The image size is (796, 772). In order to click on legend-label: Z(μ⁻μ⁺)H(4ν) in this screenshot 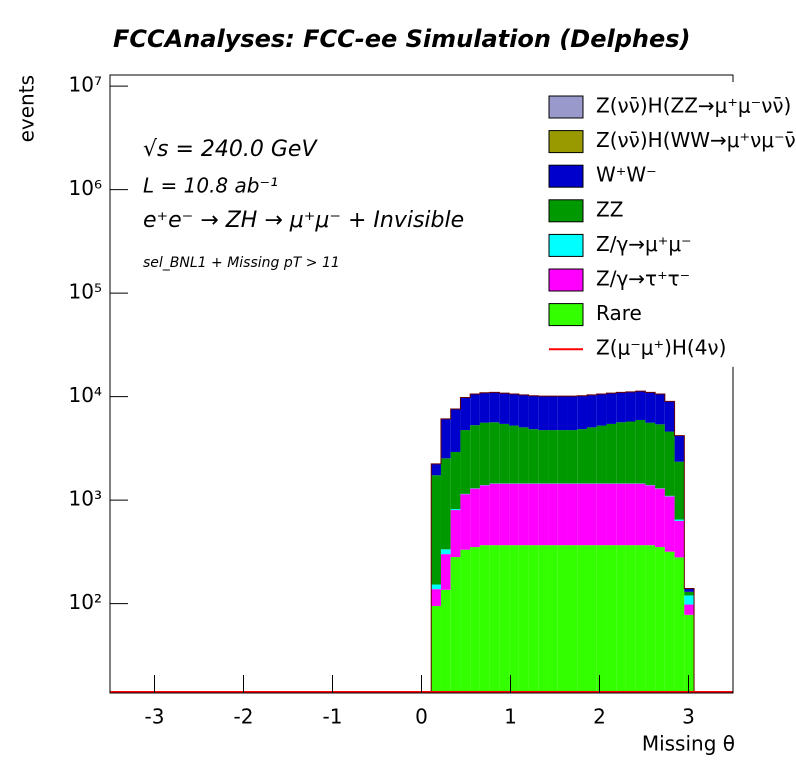, I will do `click(661, 348)`.